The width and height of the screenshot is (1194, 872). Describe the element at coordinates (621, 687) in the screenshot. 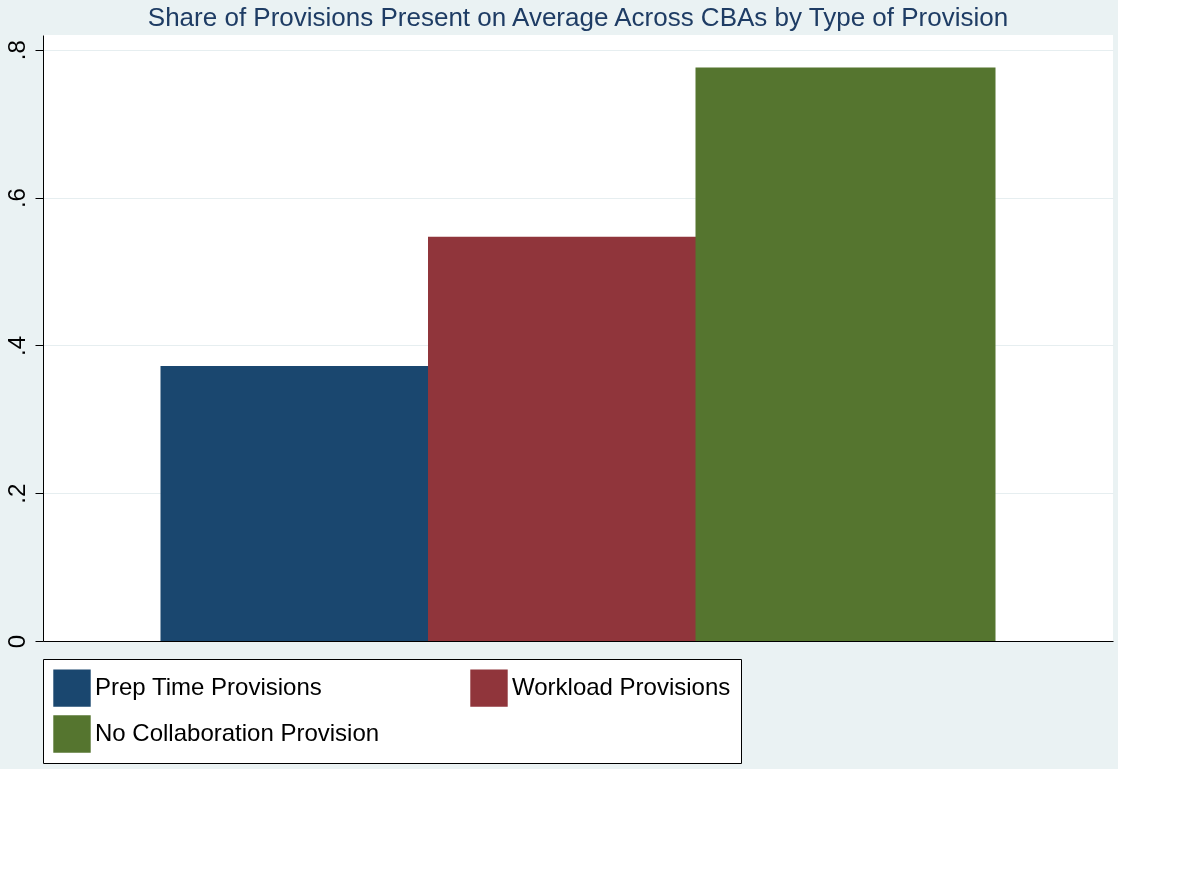

I see `legend-label: Workload Provisions` at that location.